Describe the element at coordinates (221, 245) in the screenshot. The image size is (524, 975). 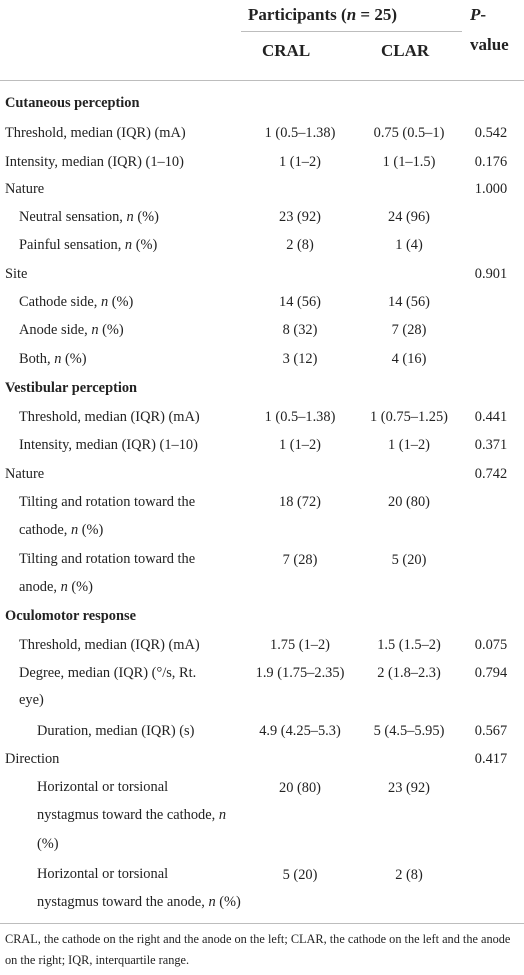
I see `table-row: Painful sensation, n (%) 2 (8) 1 (4)` at that location.